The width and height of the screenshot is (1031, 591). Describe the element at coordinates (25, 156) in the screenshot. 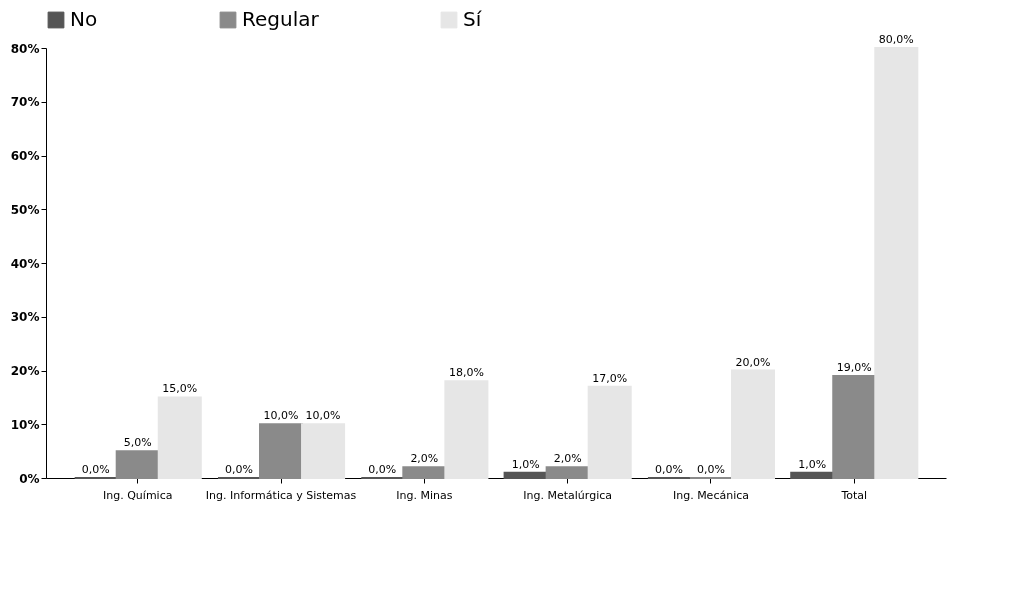

I see `y-tick-label: 60%` at that location.